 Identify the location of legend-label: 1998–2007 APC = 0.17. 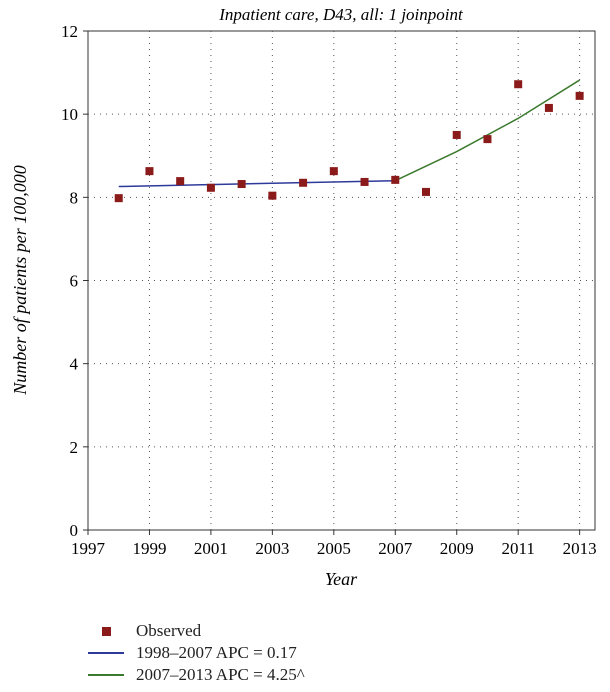
(216, 652).